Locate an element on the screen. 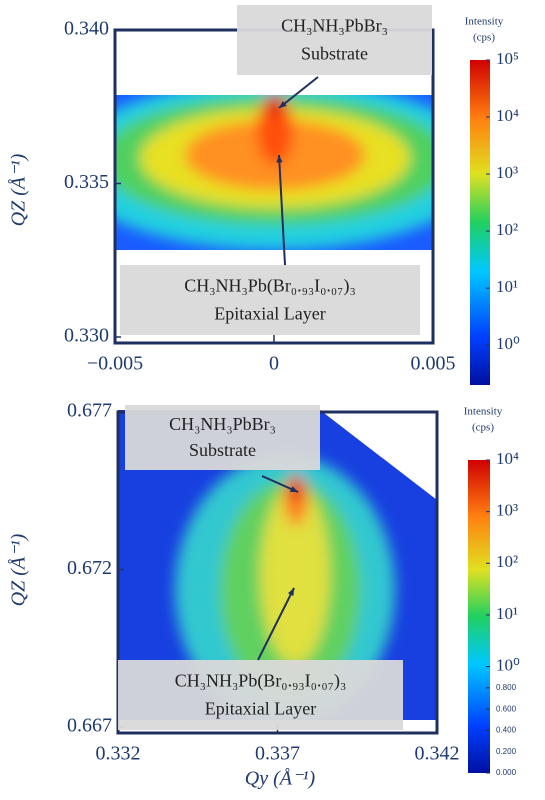 This screenshot has height=800, width=545. y-tick-label: 0.330 is located at coordinates (86, 336).